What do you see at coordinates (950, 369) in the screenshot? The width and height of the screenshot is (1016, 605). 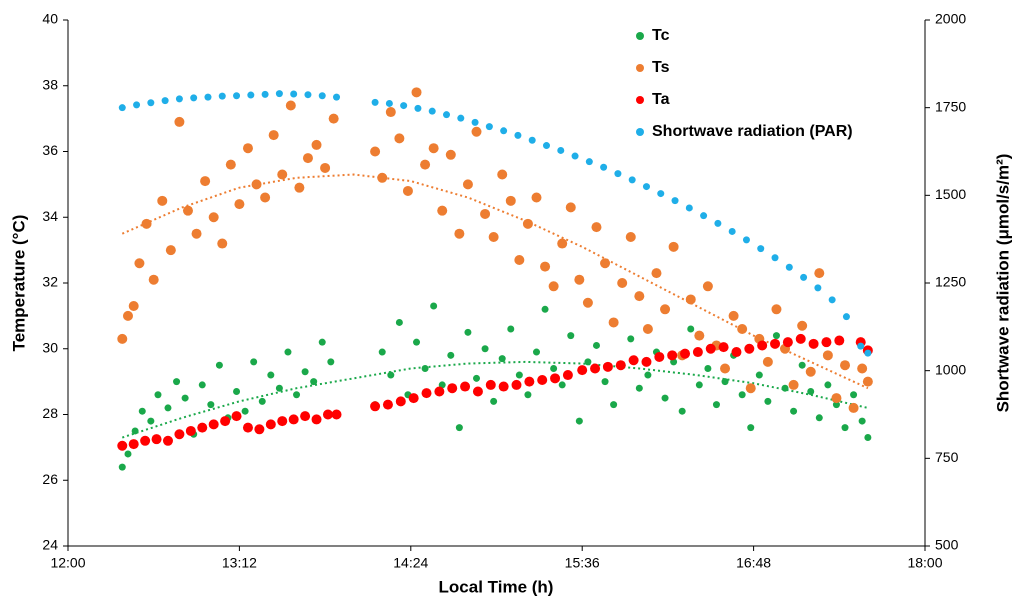 I see `y2-tick-label: 1000` at bounding box center [950, 369].